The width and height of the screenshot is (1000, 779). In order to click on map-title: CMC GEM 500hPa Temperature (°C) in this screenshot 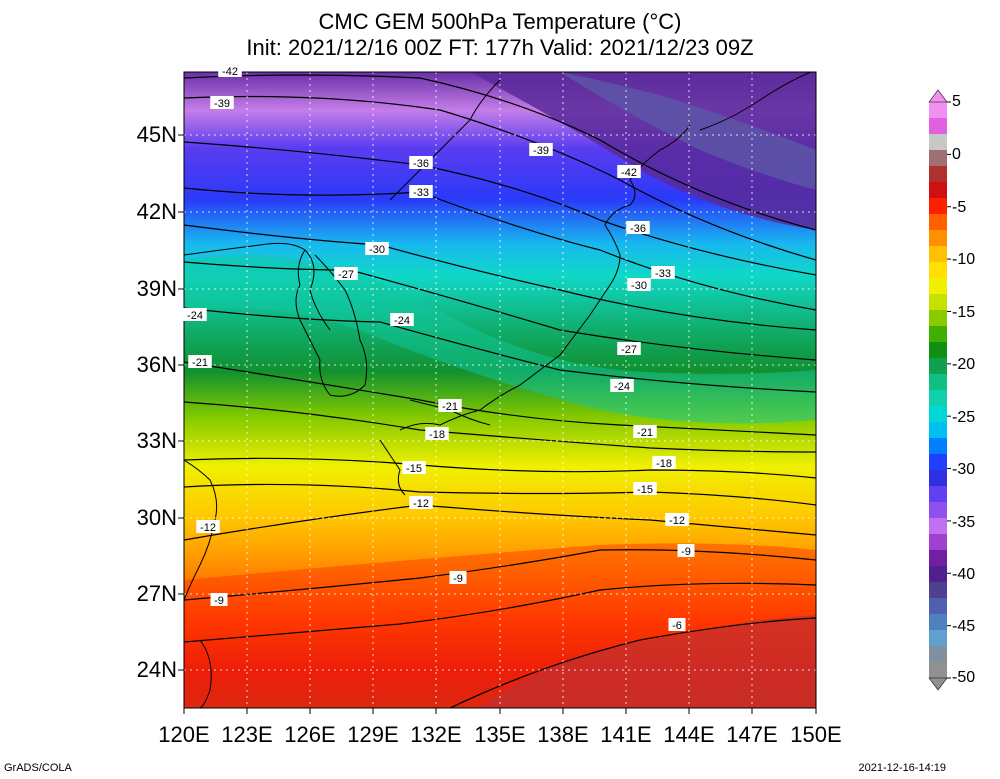, I will do `click(500, 21)`.